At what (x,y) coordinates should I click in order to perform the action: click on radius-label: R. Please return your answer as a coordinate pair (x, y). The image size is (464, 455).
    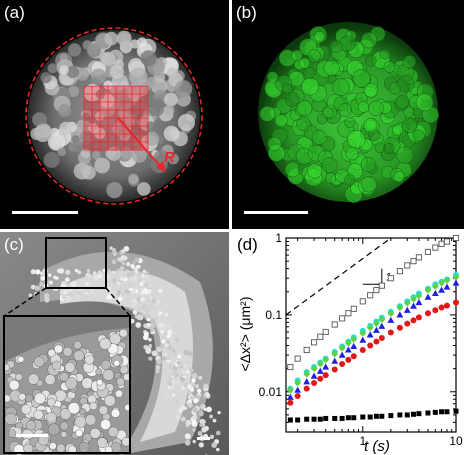
    Looking at the image, I should click on (169, 157).